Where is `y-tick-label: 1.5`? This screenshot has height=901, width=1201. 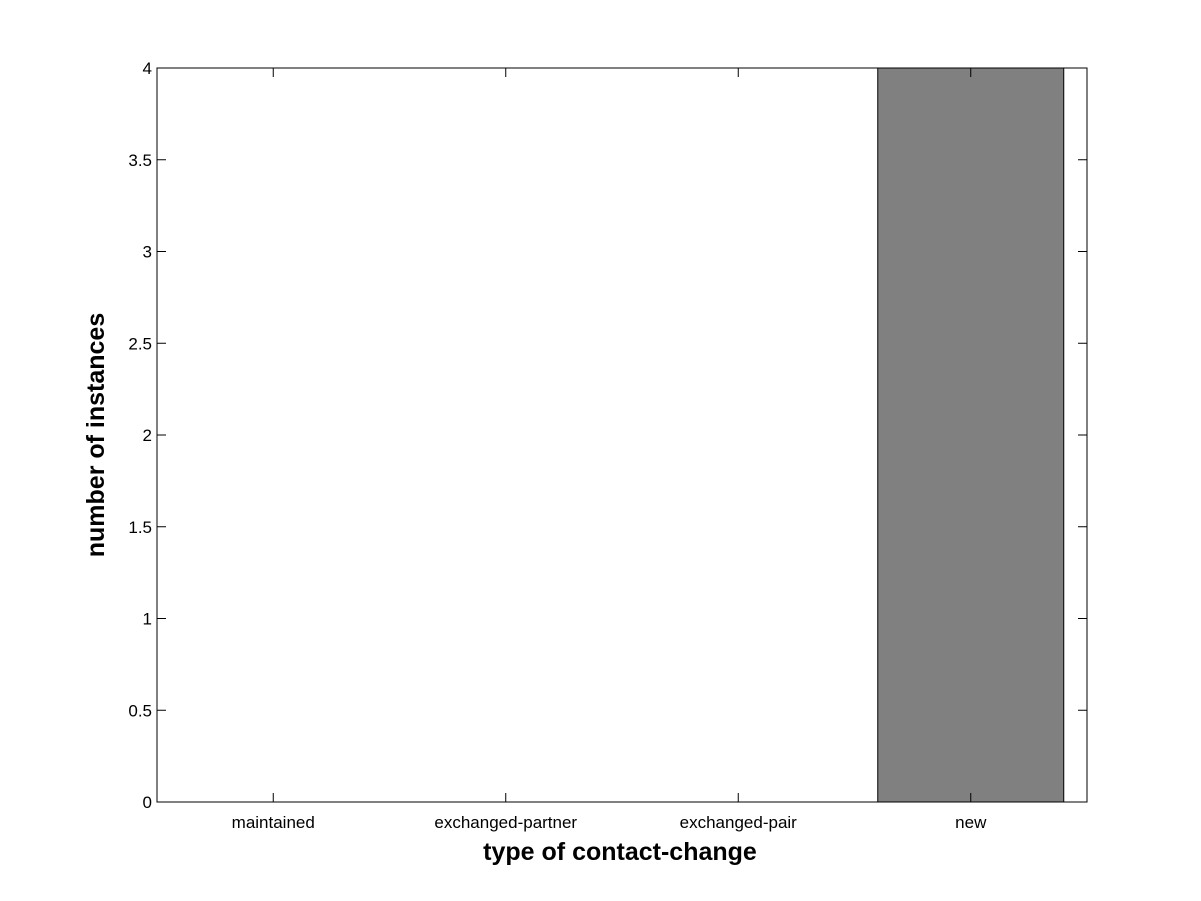 y-tick-label: 1.5 is located at coordinates (140, 527).